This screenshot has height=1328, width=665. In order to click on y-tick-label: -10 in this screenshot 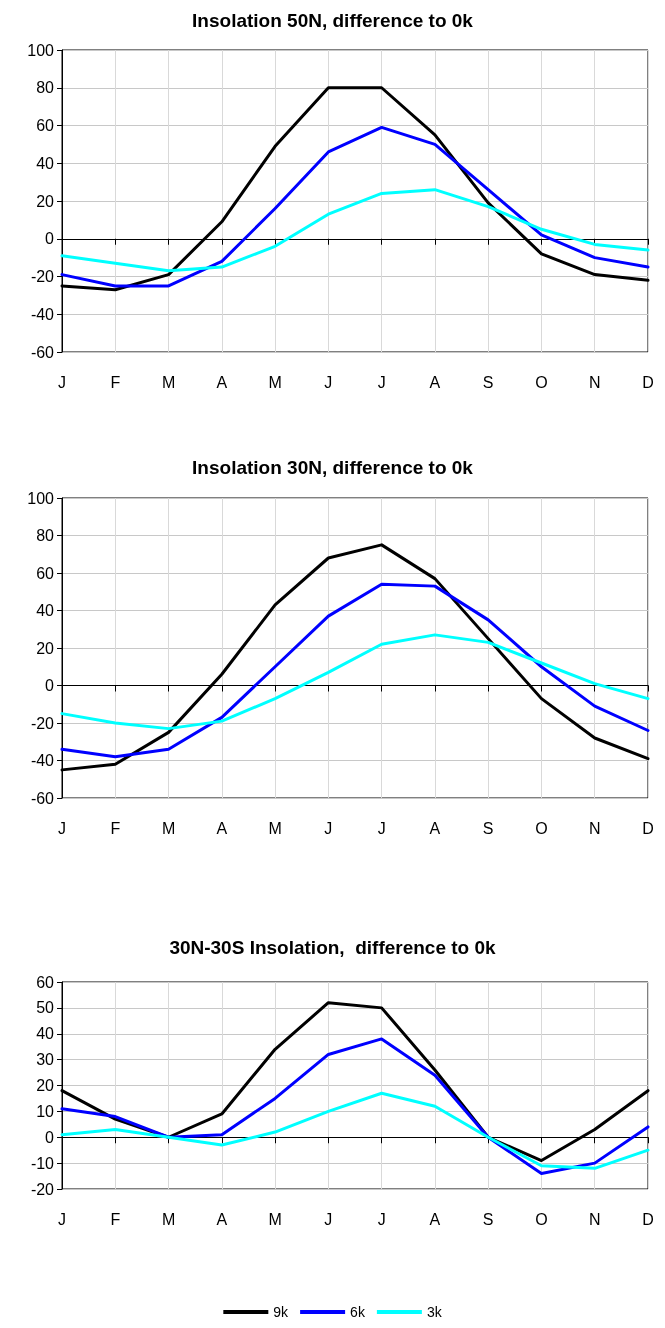, I will do `click(42, 1163)`.